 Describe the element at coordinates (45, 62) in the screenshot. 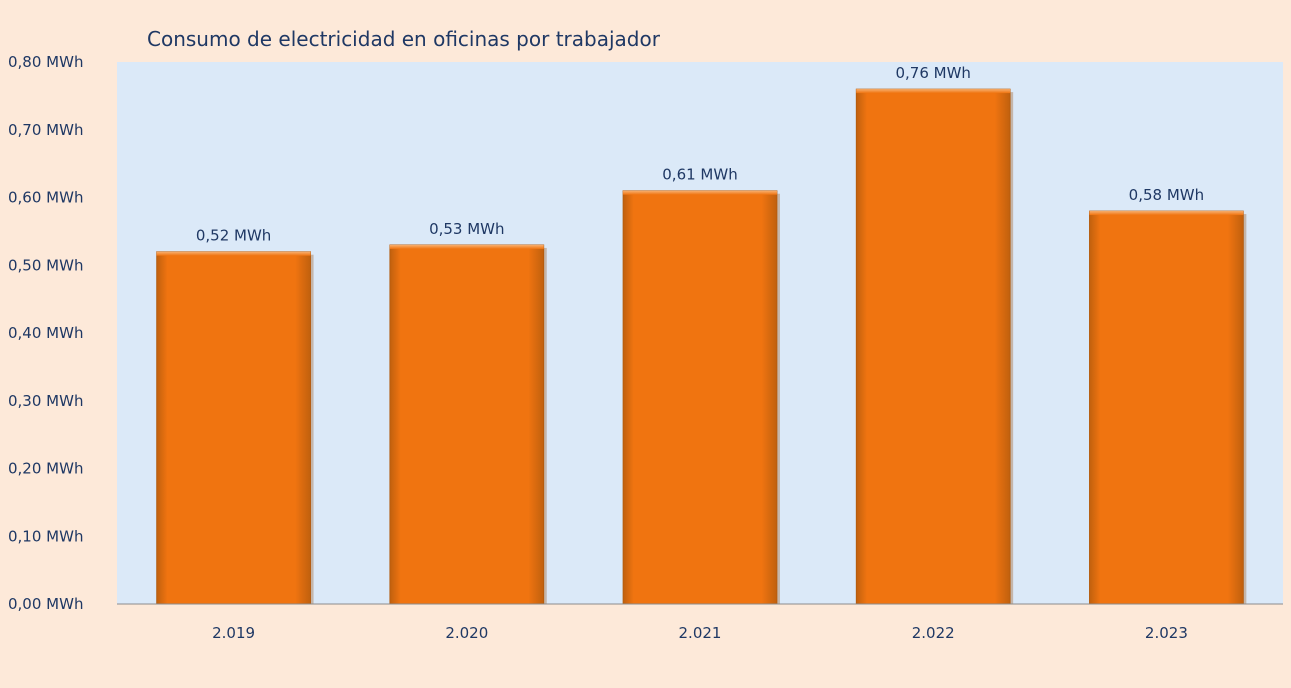

I see `y-tick-label: 0,80 MWh` at that location.